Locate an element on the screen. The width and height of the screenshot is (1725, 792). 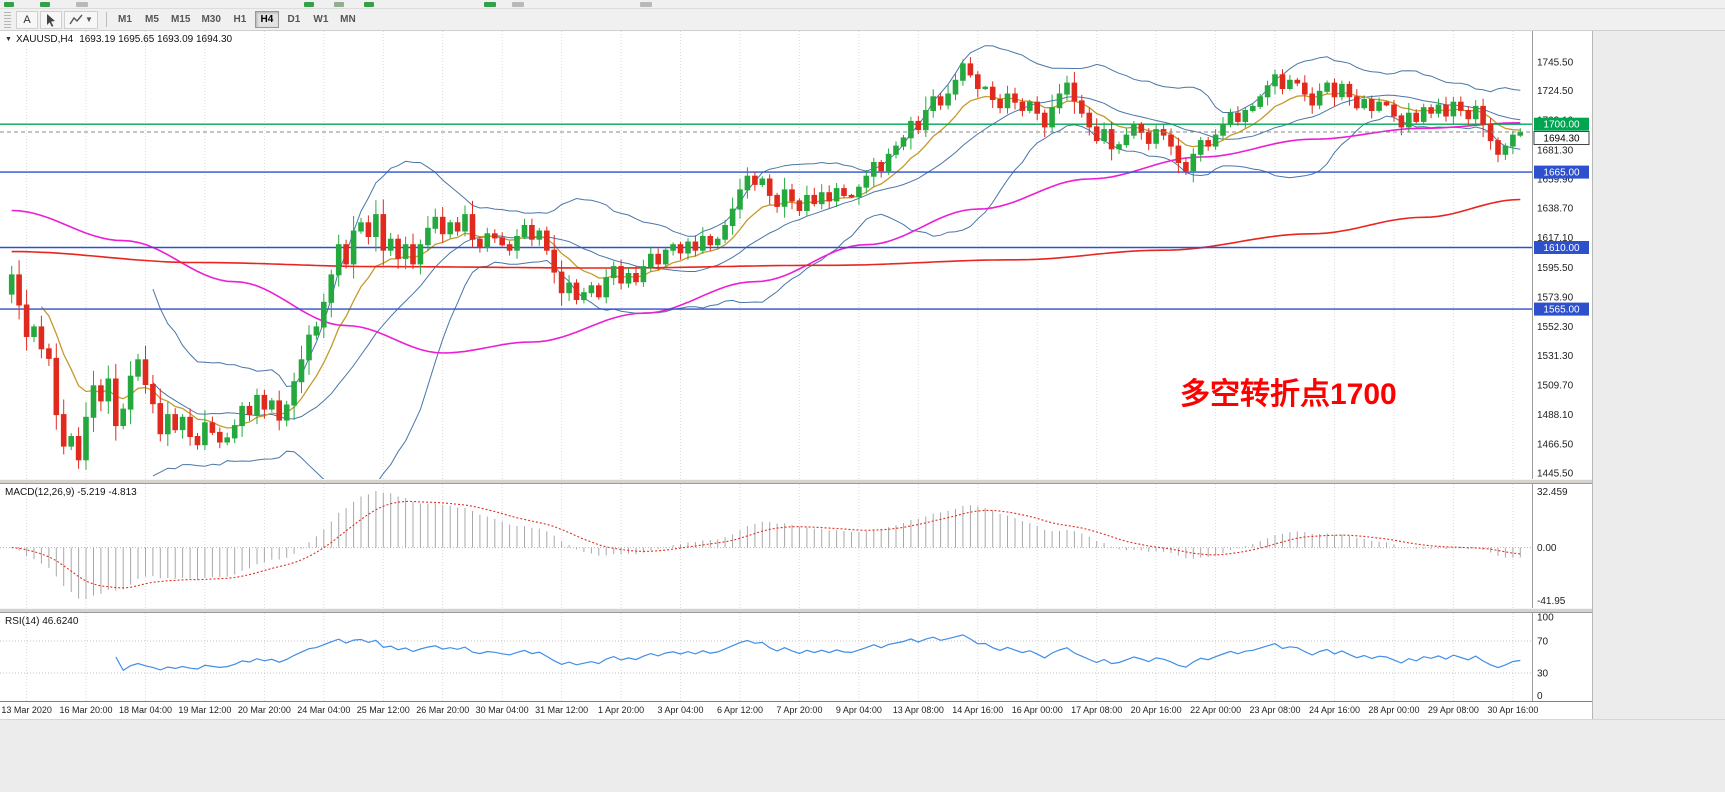
time-label: 13 Apr 08:00 is located at coordinates (918, 710).